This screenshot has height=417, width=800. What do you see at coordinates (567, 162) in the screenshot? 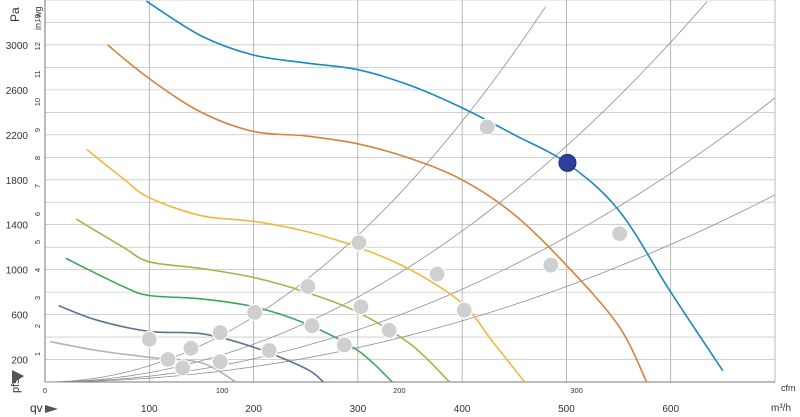
I see `operating-point-highlight` at bounding box center [567, 162].